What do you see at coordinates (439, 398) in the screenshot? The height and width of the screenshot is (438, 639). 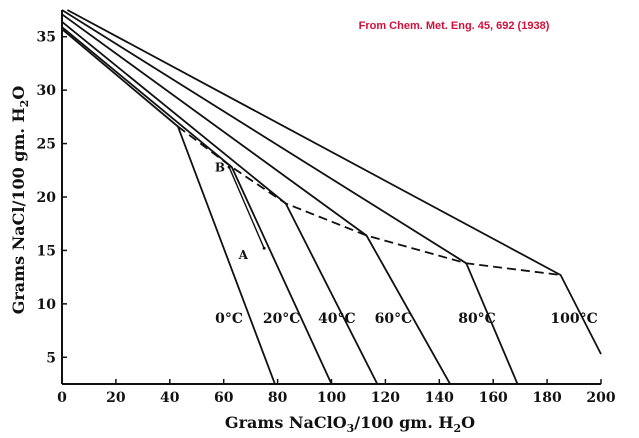 I see `x-tick-label: 140` at bounding box center [439, 398].